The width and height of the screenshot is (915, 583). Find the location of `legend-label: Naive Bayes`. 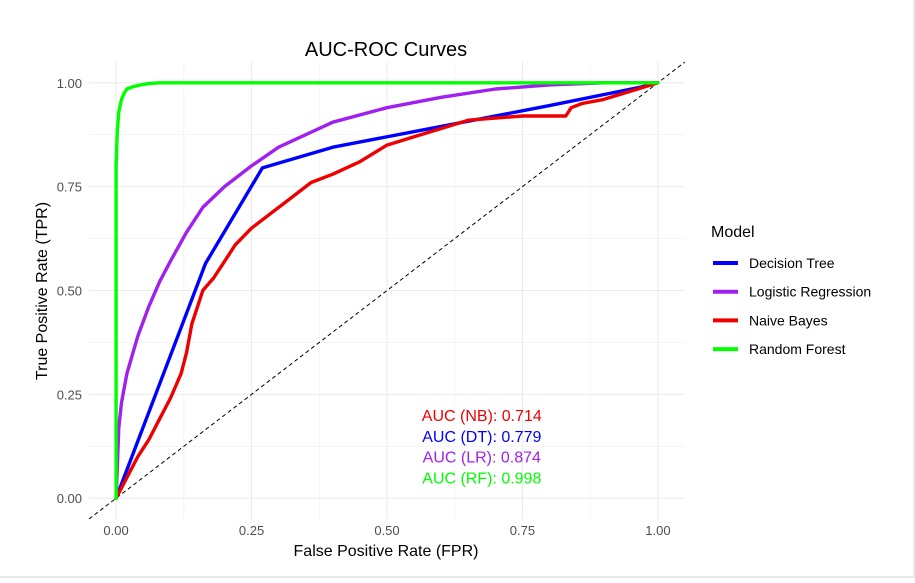

legend-label: Naive Bayes is located at coordinates (788, 320).